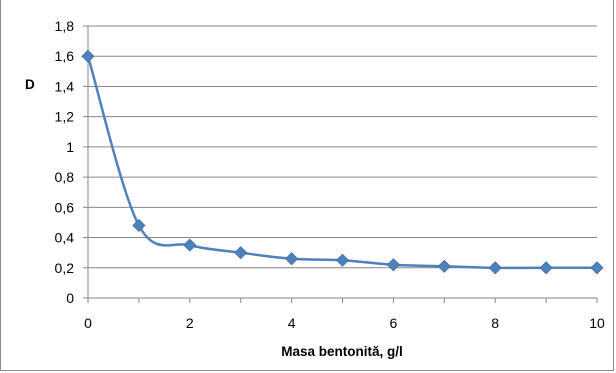  I want to click on y-tick-label: 1,8, so click(65, 26).